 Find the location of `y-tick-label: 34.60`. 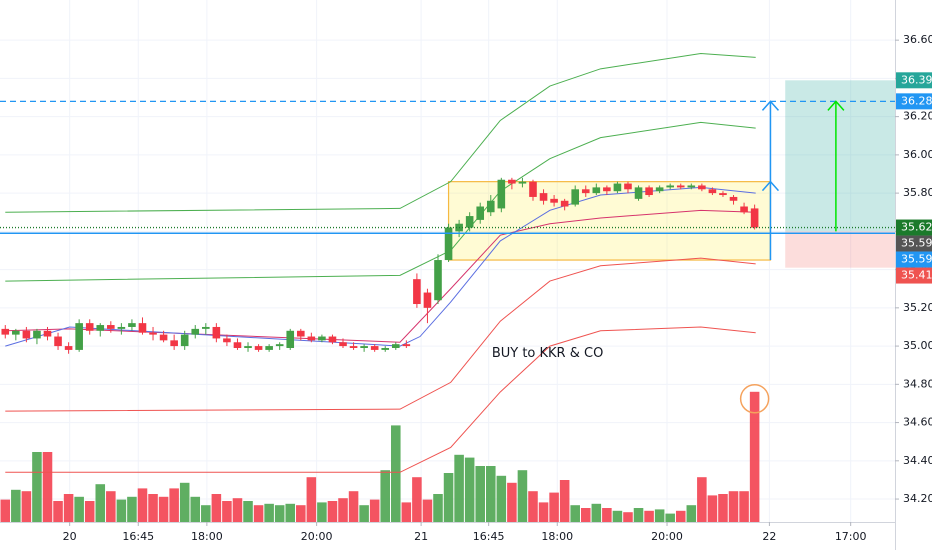

y-tick-label: 34.60 is located at coordinates (917, 422).